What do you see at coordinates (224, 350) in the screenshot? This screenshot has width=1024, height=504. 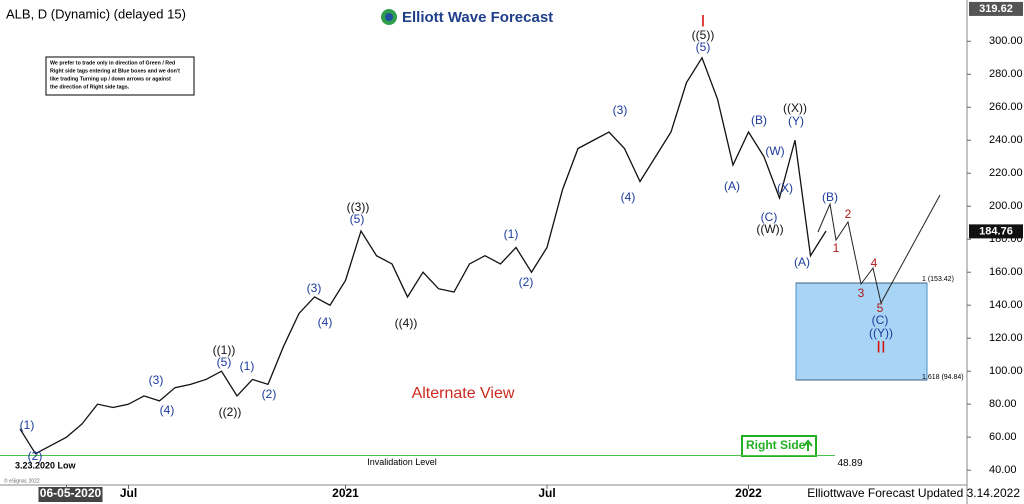 I see `wave-label: ((1))` at bounding box center [224, 350].